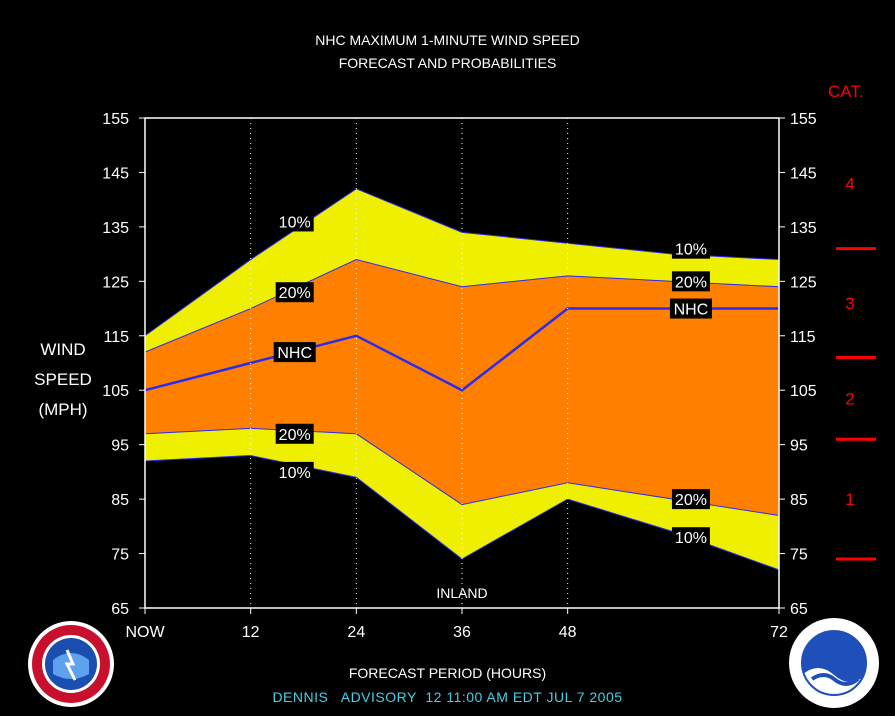 This screenshot has height=716, width=895. I want to click on y-axis-label-wind: WIND, so click(63, 349).